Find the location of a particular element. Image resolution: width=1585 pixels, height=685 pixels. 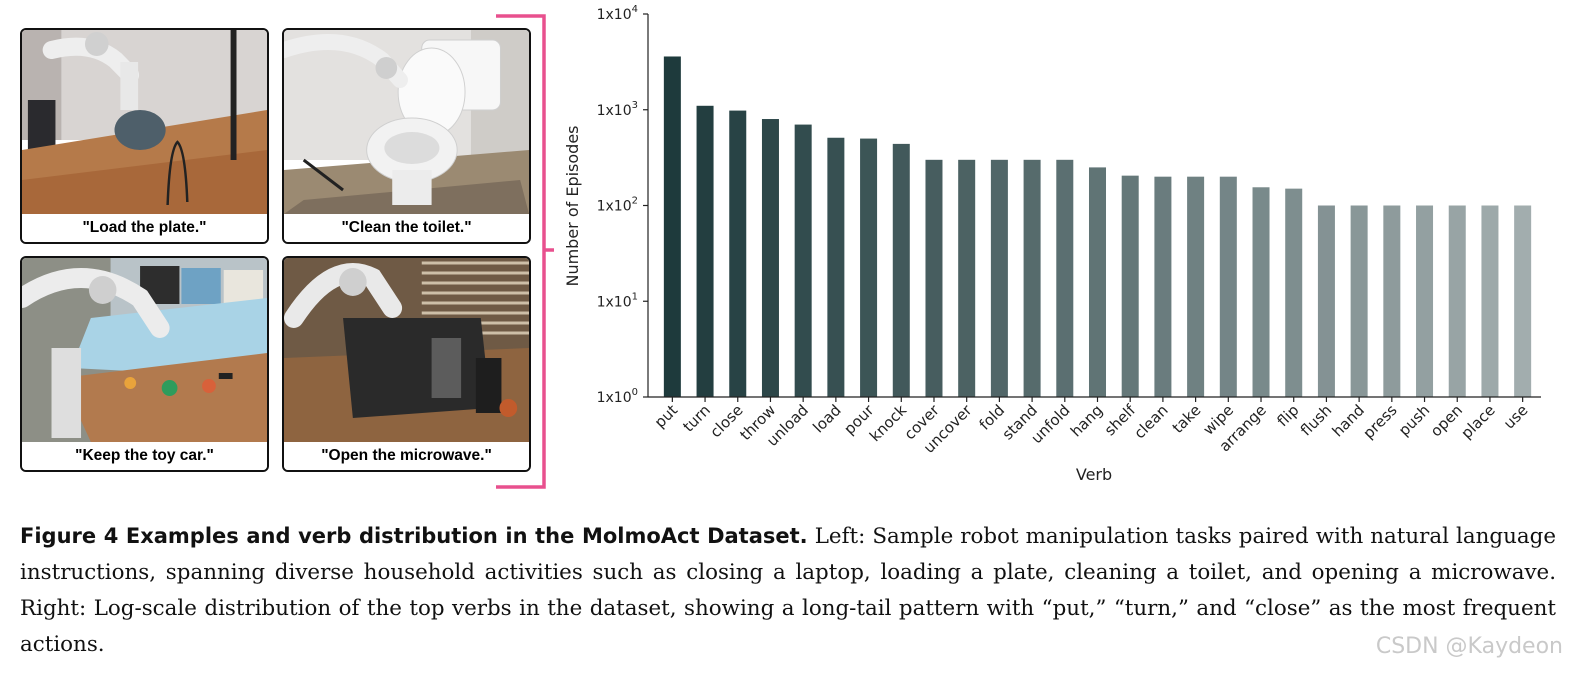

bar-press is located at coordinates (1392, 301).